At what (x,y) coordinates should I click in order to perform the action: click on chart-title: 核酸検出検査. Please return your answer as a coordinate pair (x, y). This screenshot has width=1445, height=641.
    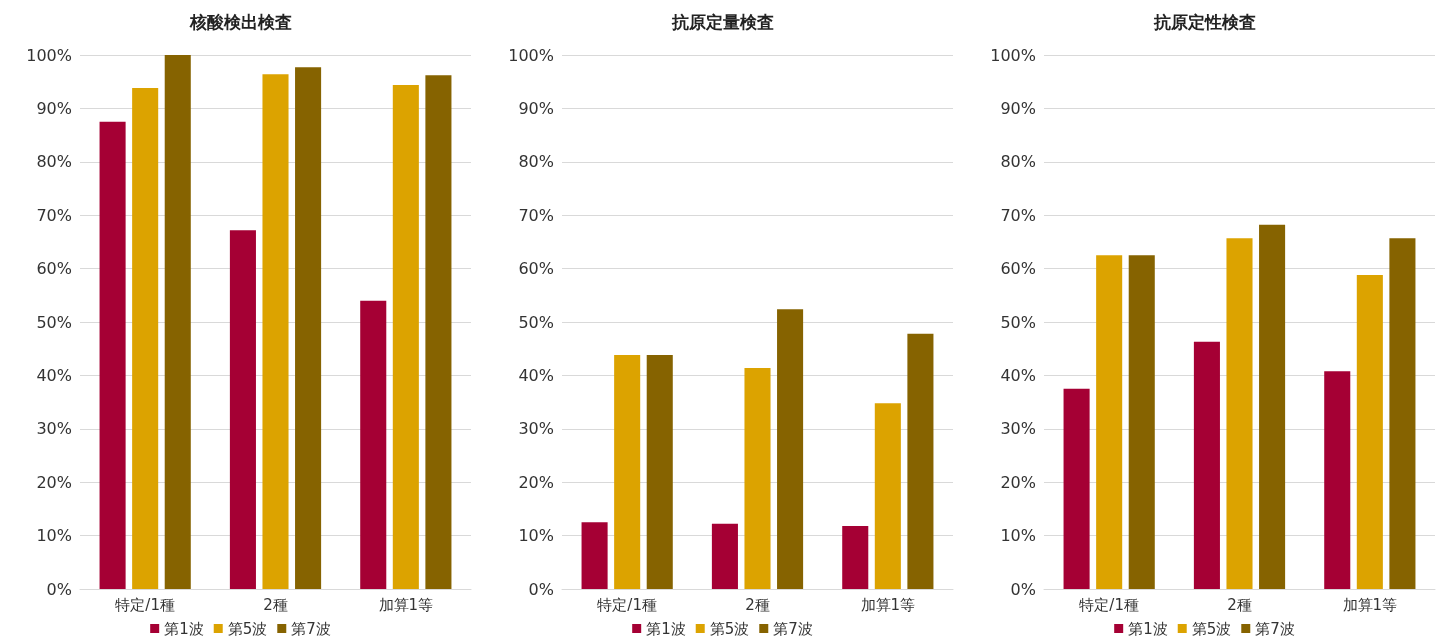
    Looking at the image, I should click on (240, 21).